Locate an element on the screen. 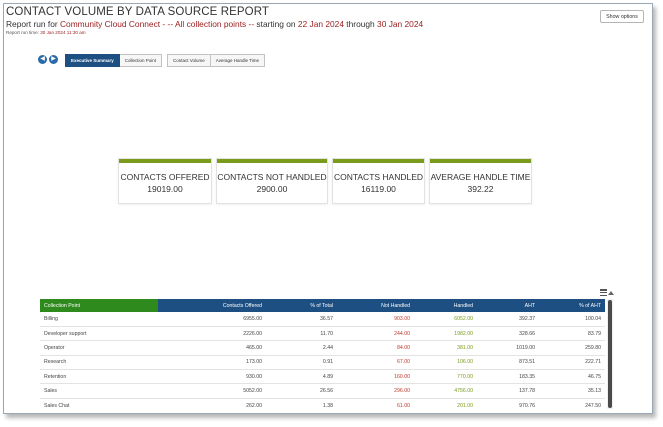 The width and height of the screenshot is (663, 427). cell-contacts-offered: 262.00 is located at coordinates (212, 403).